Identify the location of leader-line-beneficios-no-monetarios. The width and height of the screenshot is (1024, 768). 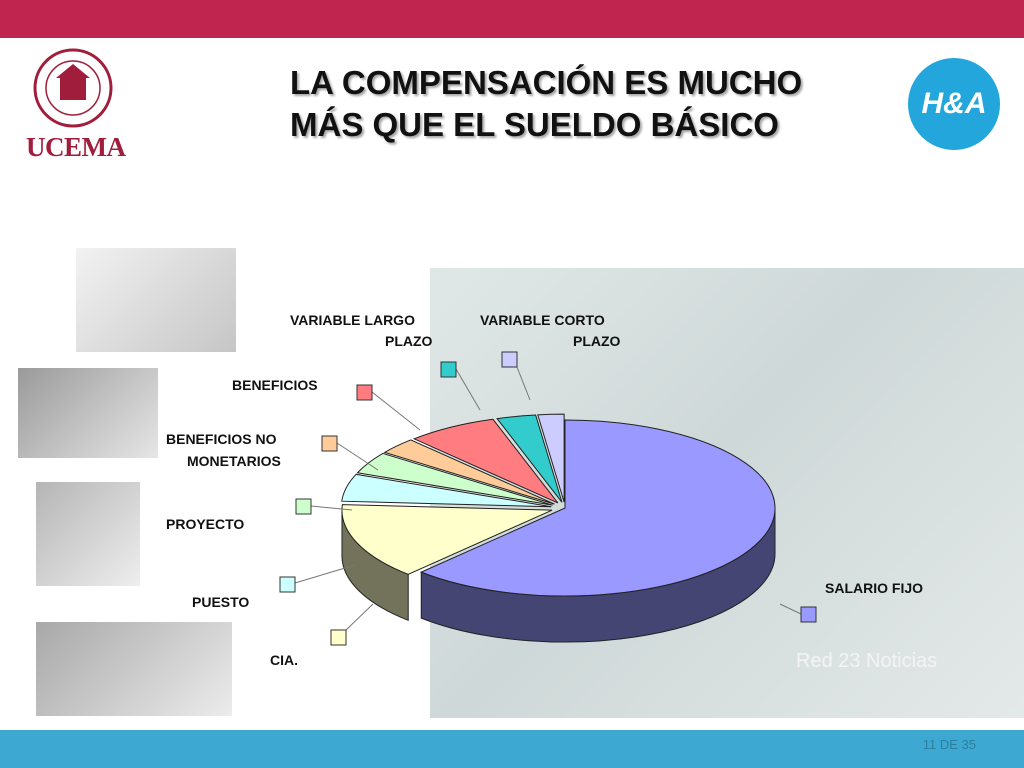
(357, 456).